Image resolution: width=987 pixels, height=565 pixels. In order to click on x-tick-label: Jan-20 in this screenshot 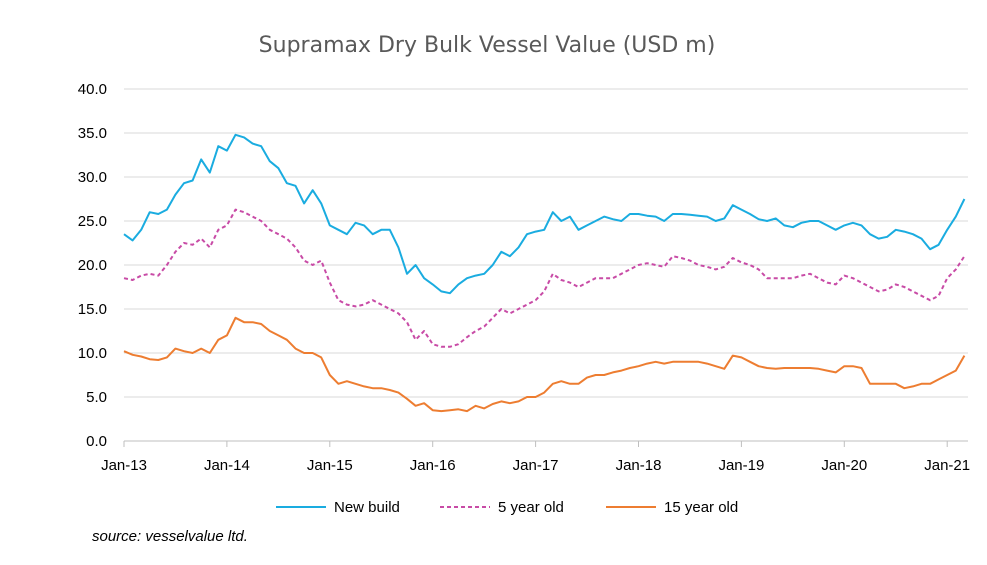, I will do `click(844, 465)`.